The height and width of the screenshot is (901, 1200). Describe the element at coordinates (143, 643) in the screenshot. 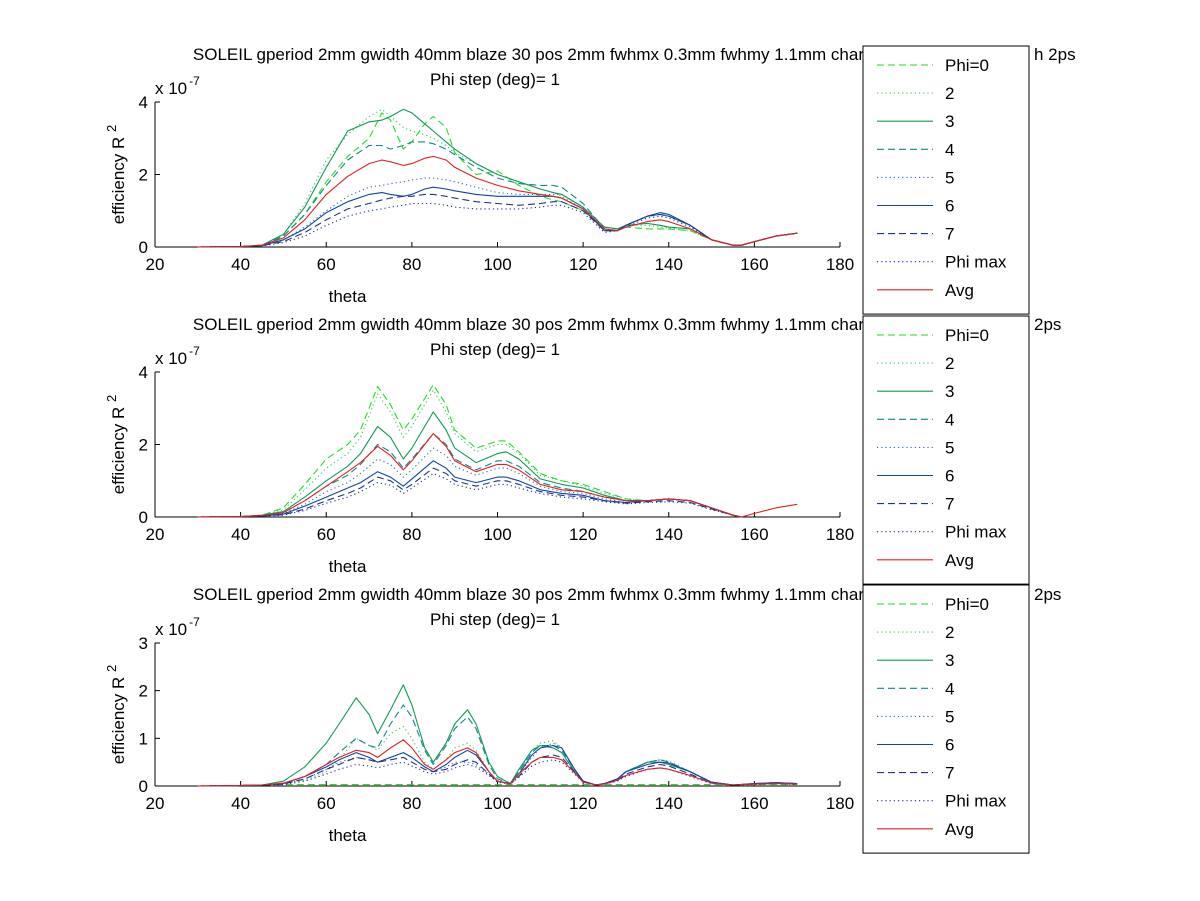

I see `y-tick-label: 3` at that location.